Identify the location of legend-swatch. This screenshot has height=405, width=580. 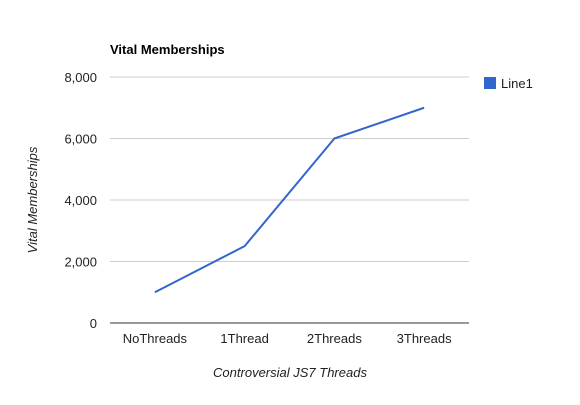
(490, 83).